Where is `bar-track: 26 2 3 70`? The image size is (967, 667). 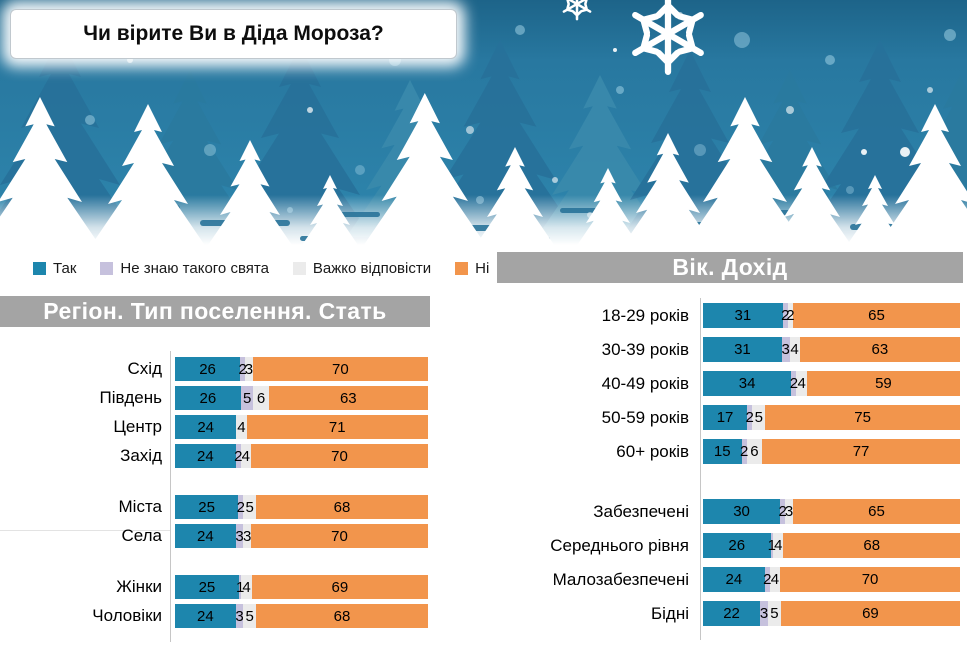 bar-track: 26 2 3 70 is located at coordinates (301, 369).